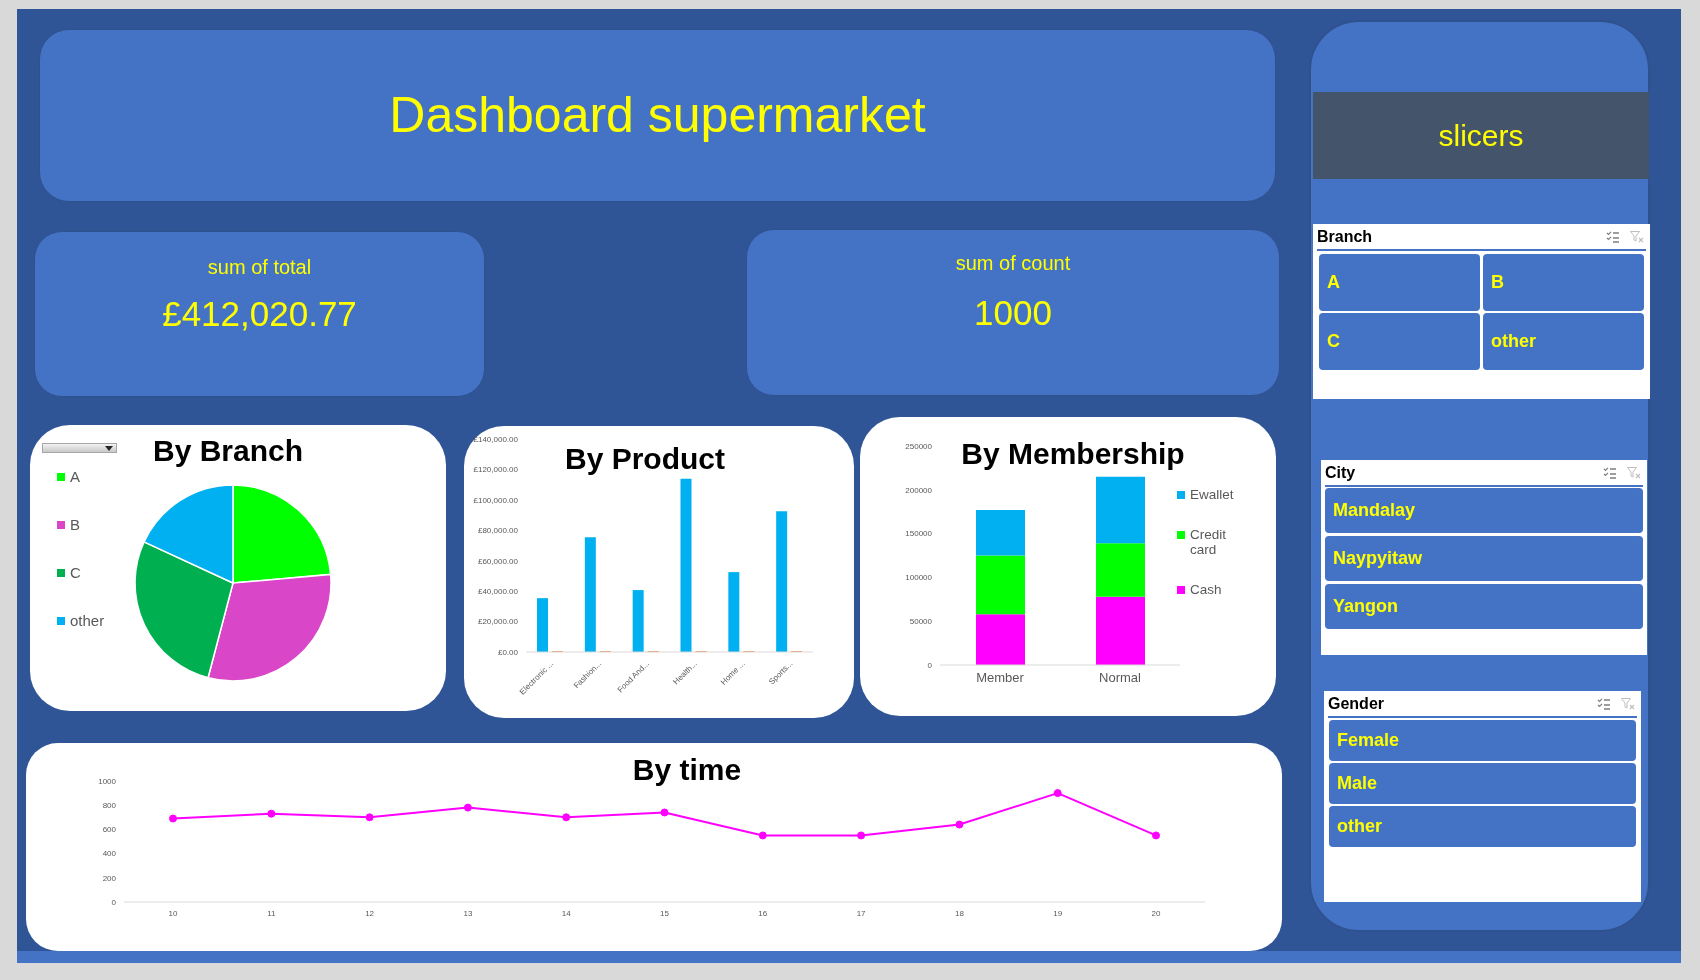 This screenshot has height=980, width=1700. Describe the element at coordinates (173, 913) in the screenshot. I see `x-tick-label: 10` at that location.